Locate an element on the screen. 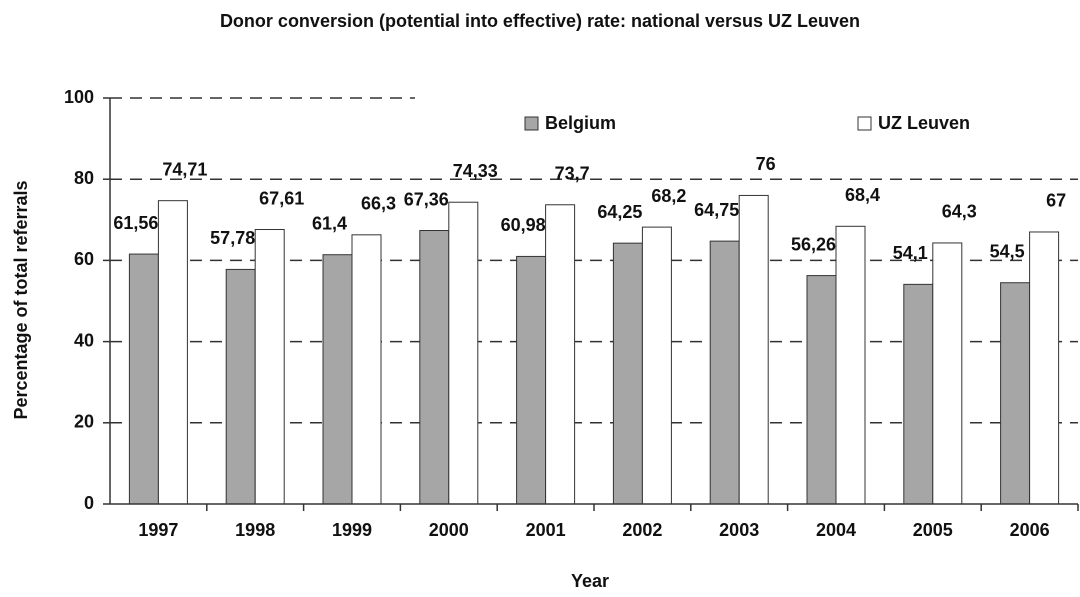  data-label: 73,7 is located at coordinates (572, 174).